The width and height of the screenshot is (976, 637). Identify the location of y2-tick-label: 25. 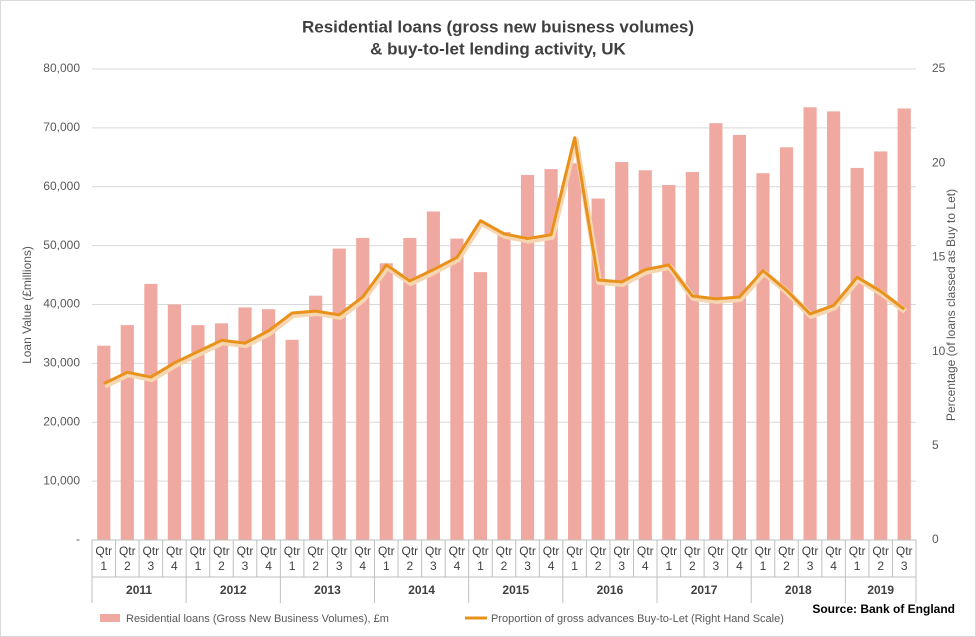
(939, 68).